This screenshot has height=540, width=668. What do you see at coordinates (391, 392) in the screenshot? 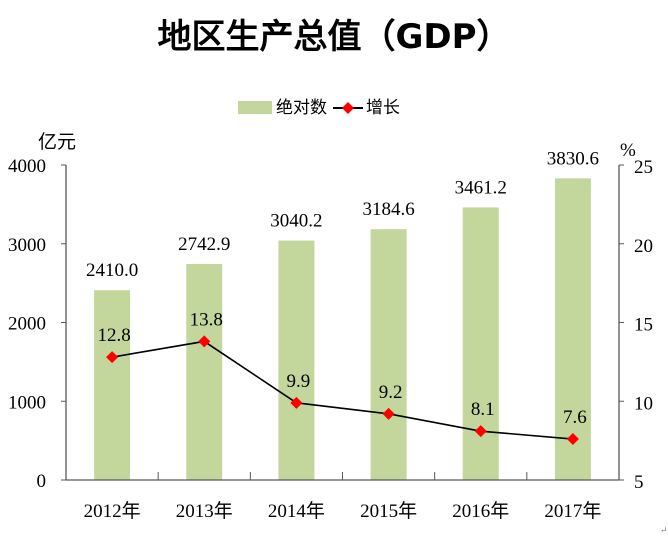
I see `growth-label: 9.2` at bounding box center [391, 392].